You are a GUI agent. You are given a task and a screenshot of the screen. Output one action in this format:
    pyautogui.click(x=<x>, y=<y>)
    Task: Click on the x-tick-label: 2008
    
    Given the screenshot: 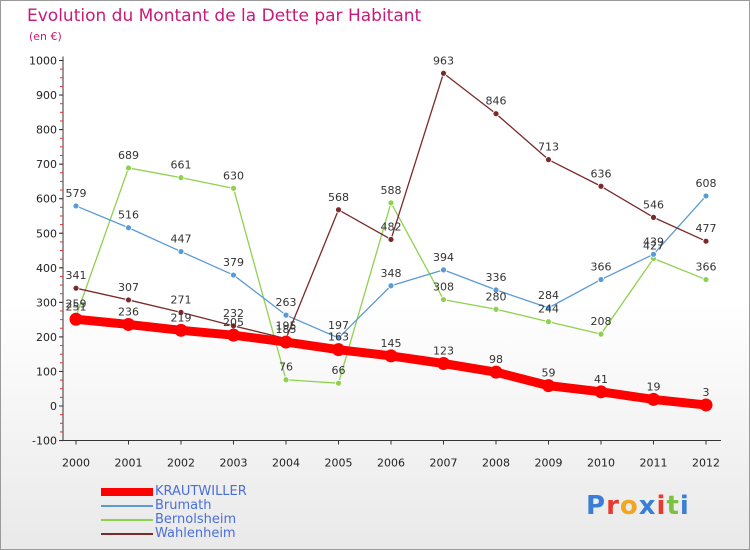 What is the action you would take?
    pyautogui.click(x=496, y=463)
    